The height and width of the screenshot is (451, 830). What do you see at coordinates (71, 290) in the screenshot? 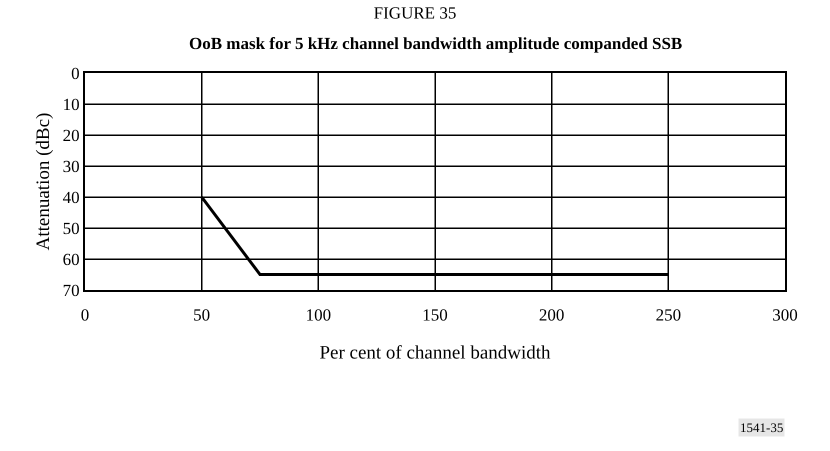
I see `y-tick-label: 70` at bounding box center [71, 290].